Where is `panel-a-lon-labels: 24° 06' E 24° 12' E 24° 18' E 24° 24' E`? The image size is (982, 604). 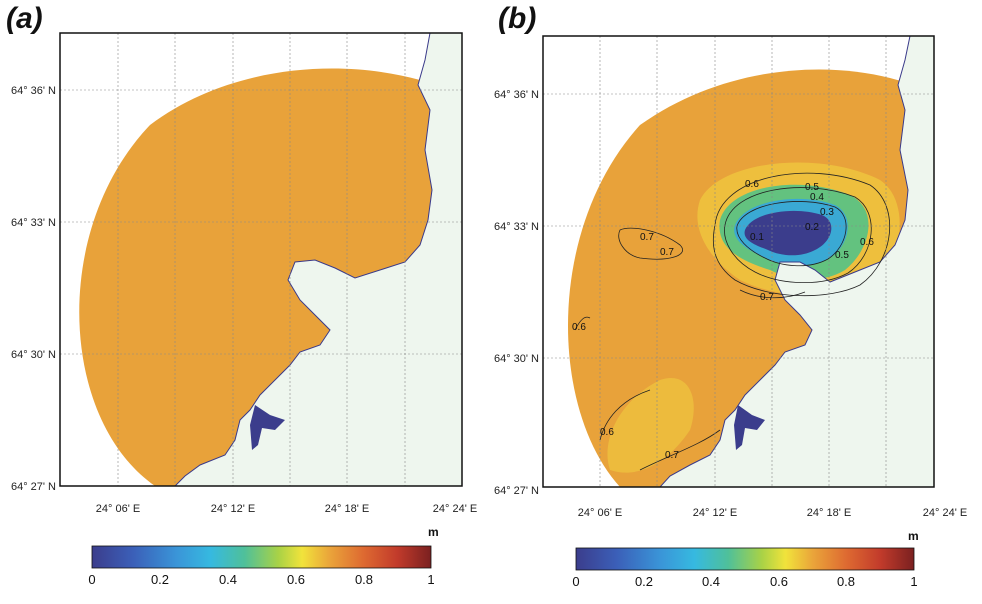 panel-a-lon-labels: 24° 06' E 24° 12' E 24° 18' E 24° 24' E is located at coordinates (286, 509).